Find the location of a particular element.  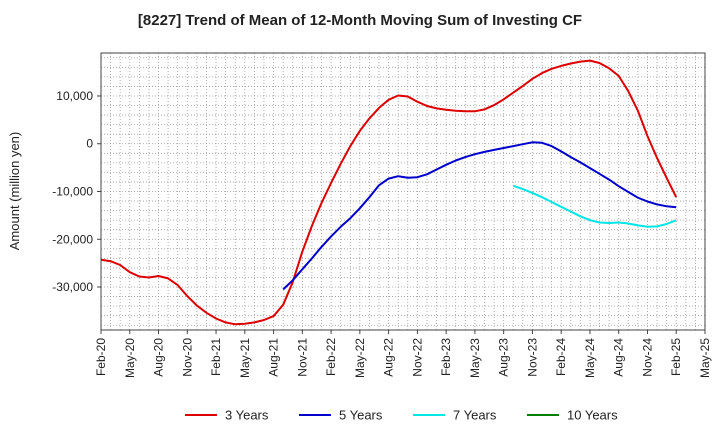

legend-label: 10 Years is located at coordinates (592, 415).